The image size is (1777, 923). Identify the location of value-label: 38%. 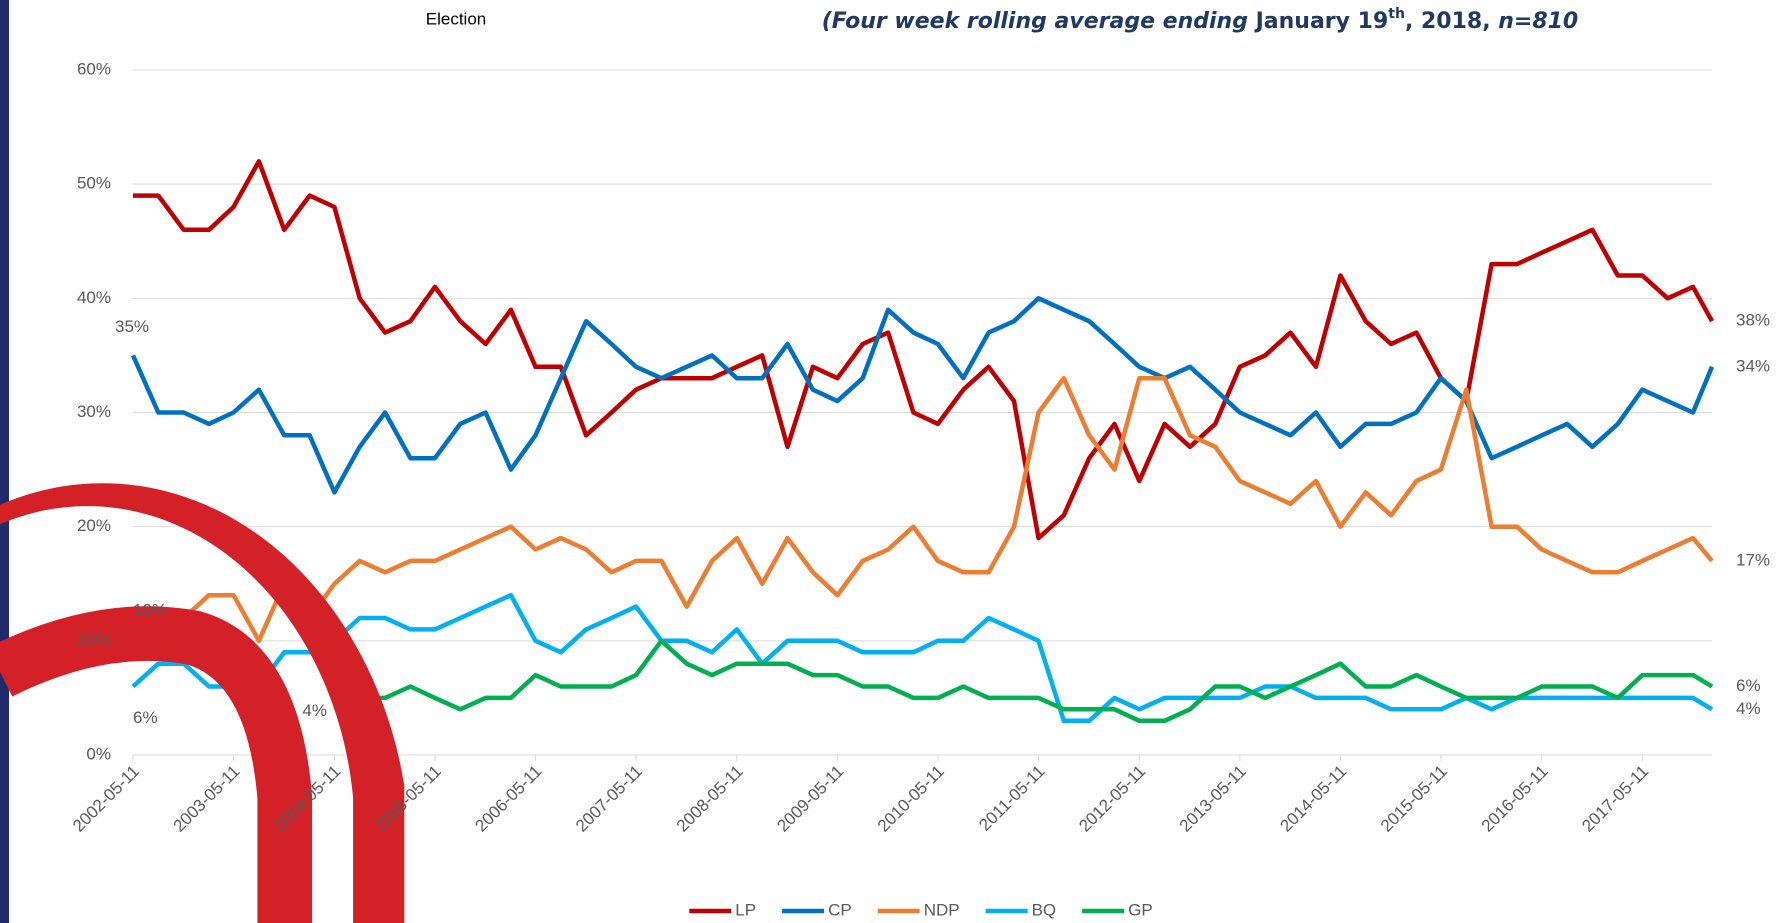
(1753, 320).